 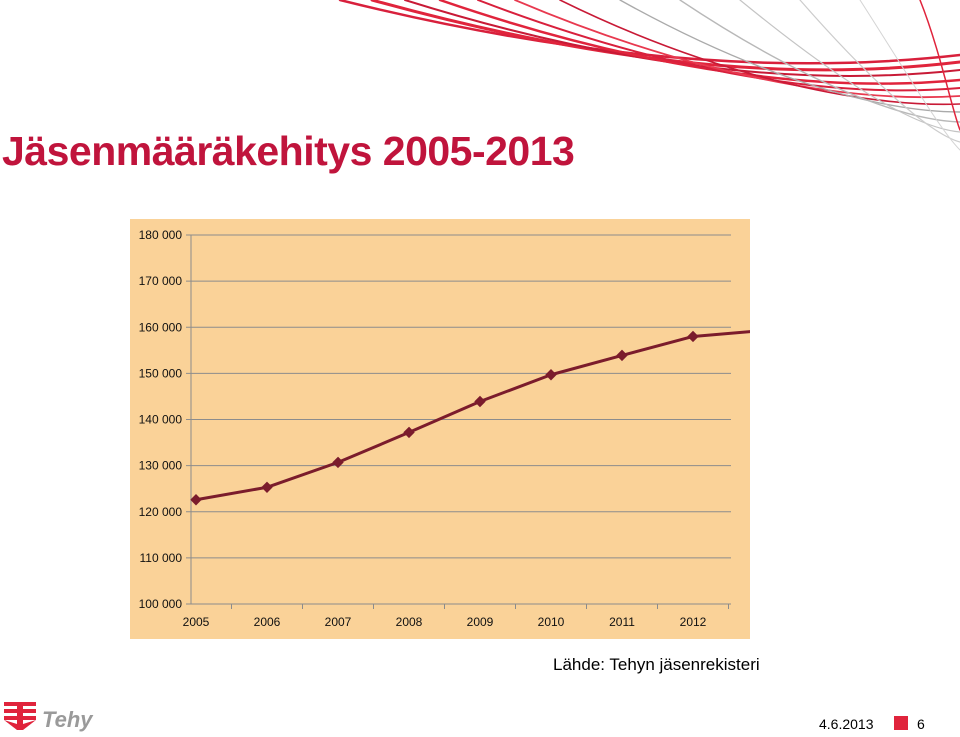 I want to click on footer-date: 4.6.2013, so click(x=846, y=724).